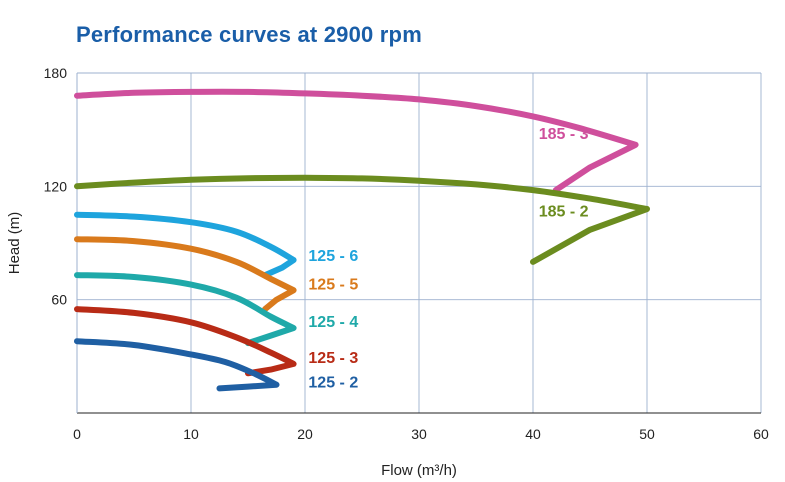 The height and width of the screenshot is (482, 785). What do you see at coordinates (564, 212) in the screenshot?
I see `series-label-185-2: 185 - 2` at bounding box center [564, 212].